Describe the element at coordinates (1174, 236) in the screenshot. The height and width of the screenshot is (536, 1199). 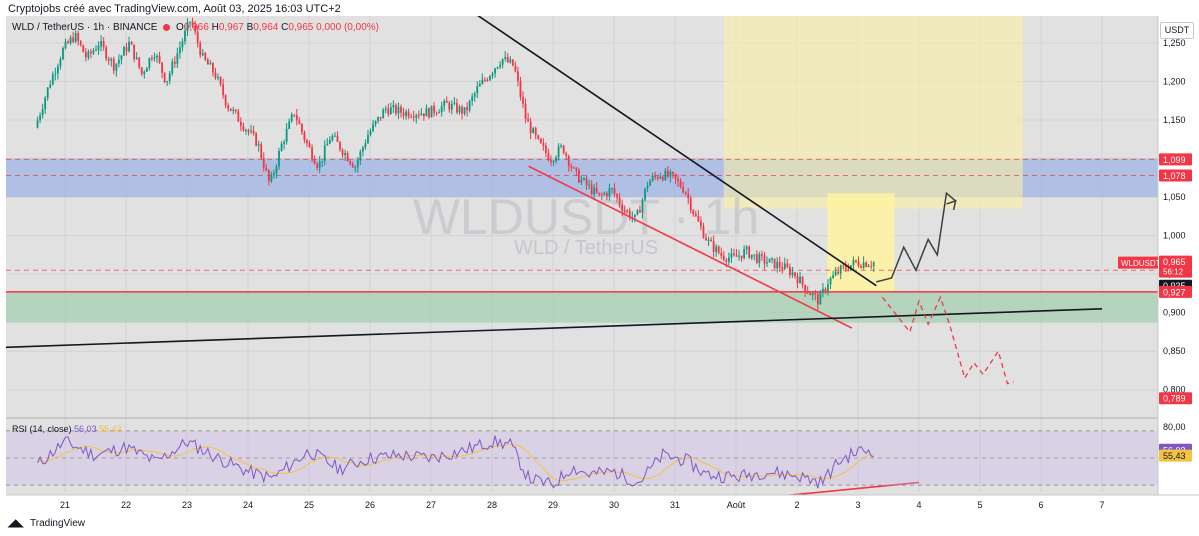
I see `y-tick-label: 1,000` at that location.